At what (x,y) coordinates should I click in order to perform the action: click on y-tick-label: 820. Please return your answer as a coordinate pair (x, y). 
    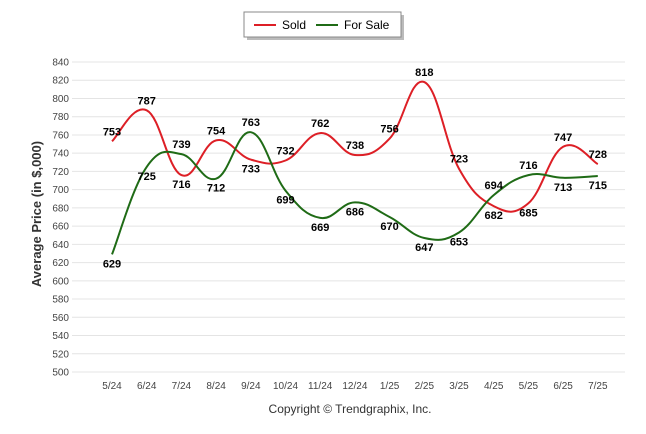
    Looking at the image, I should click on (60, 81).